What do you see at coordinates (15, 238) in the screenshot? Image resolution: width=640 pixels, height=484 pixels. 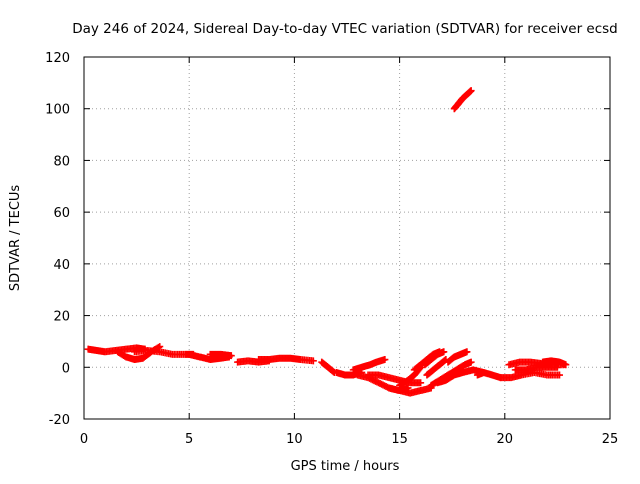 I see `y-axis-label: SDTVAR / TECUs` at bounding box center [15, 238].